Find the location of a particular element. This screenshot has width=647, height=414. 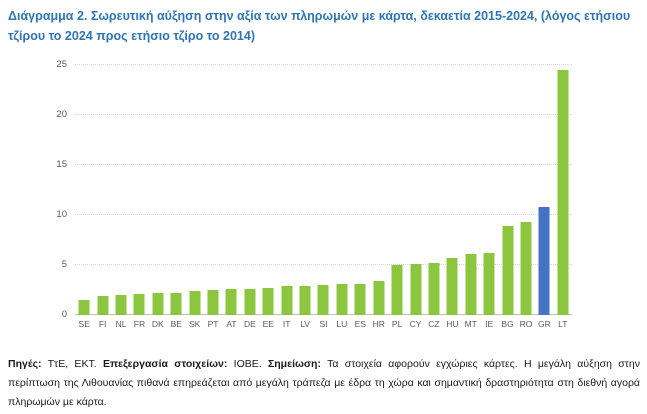

x-tick-label-PL: PL is located at coordinates (397, 324).